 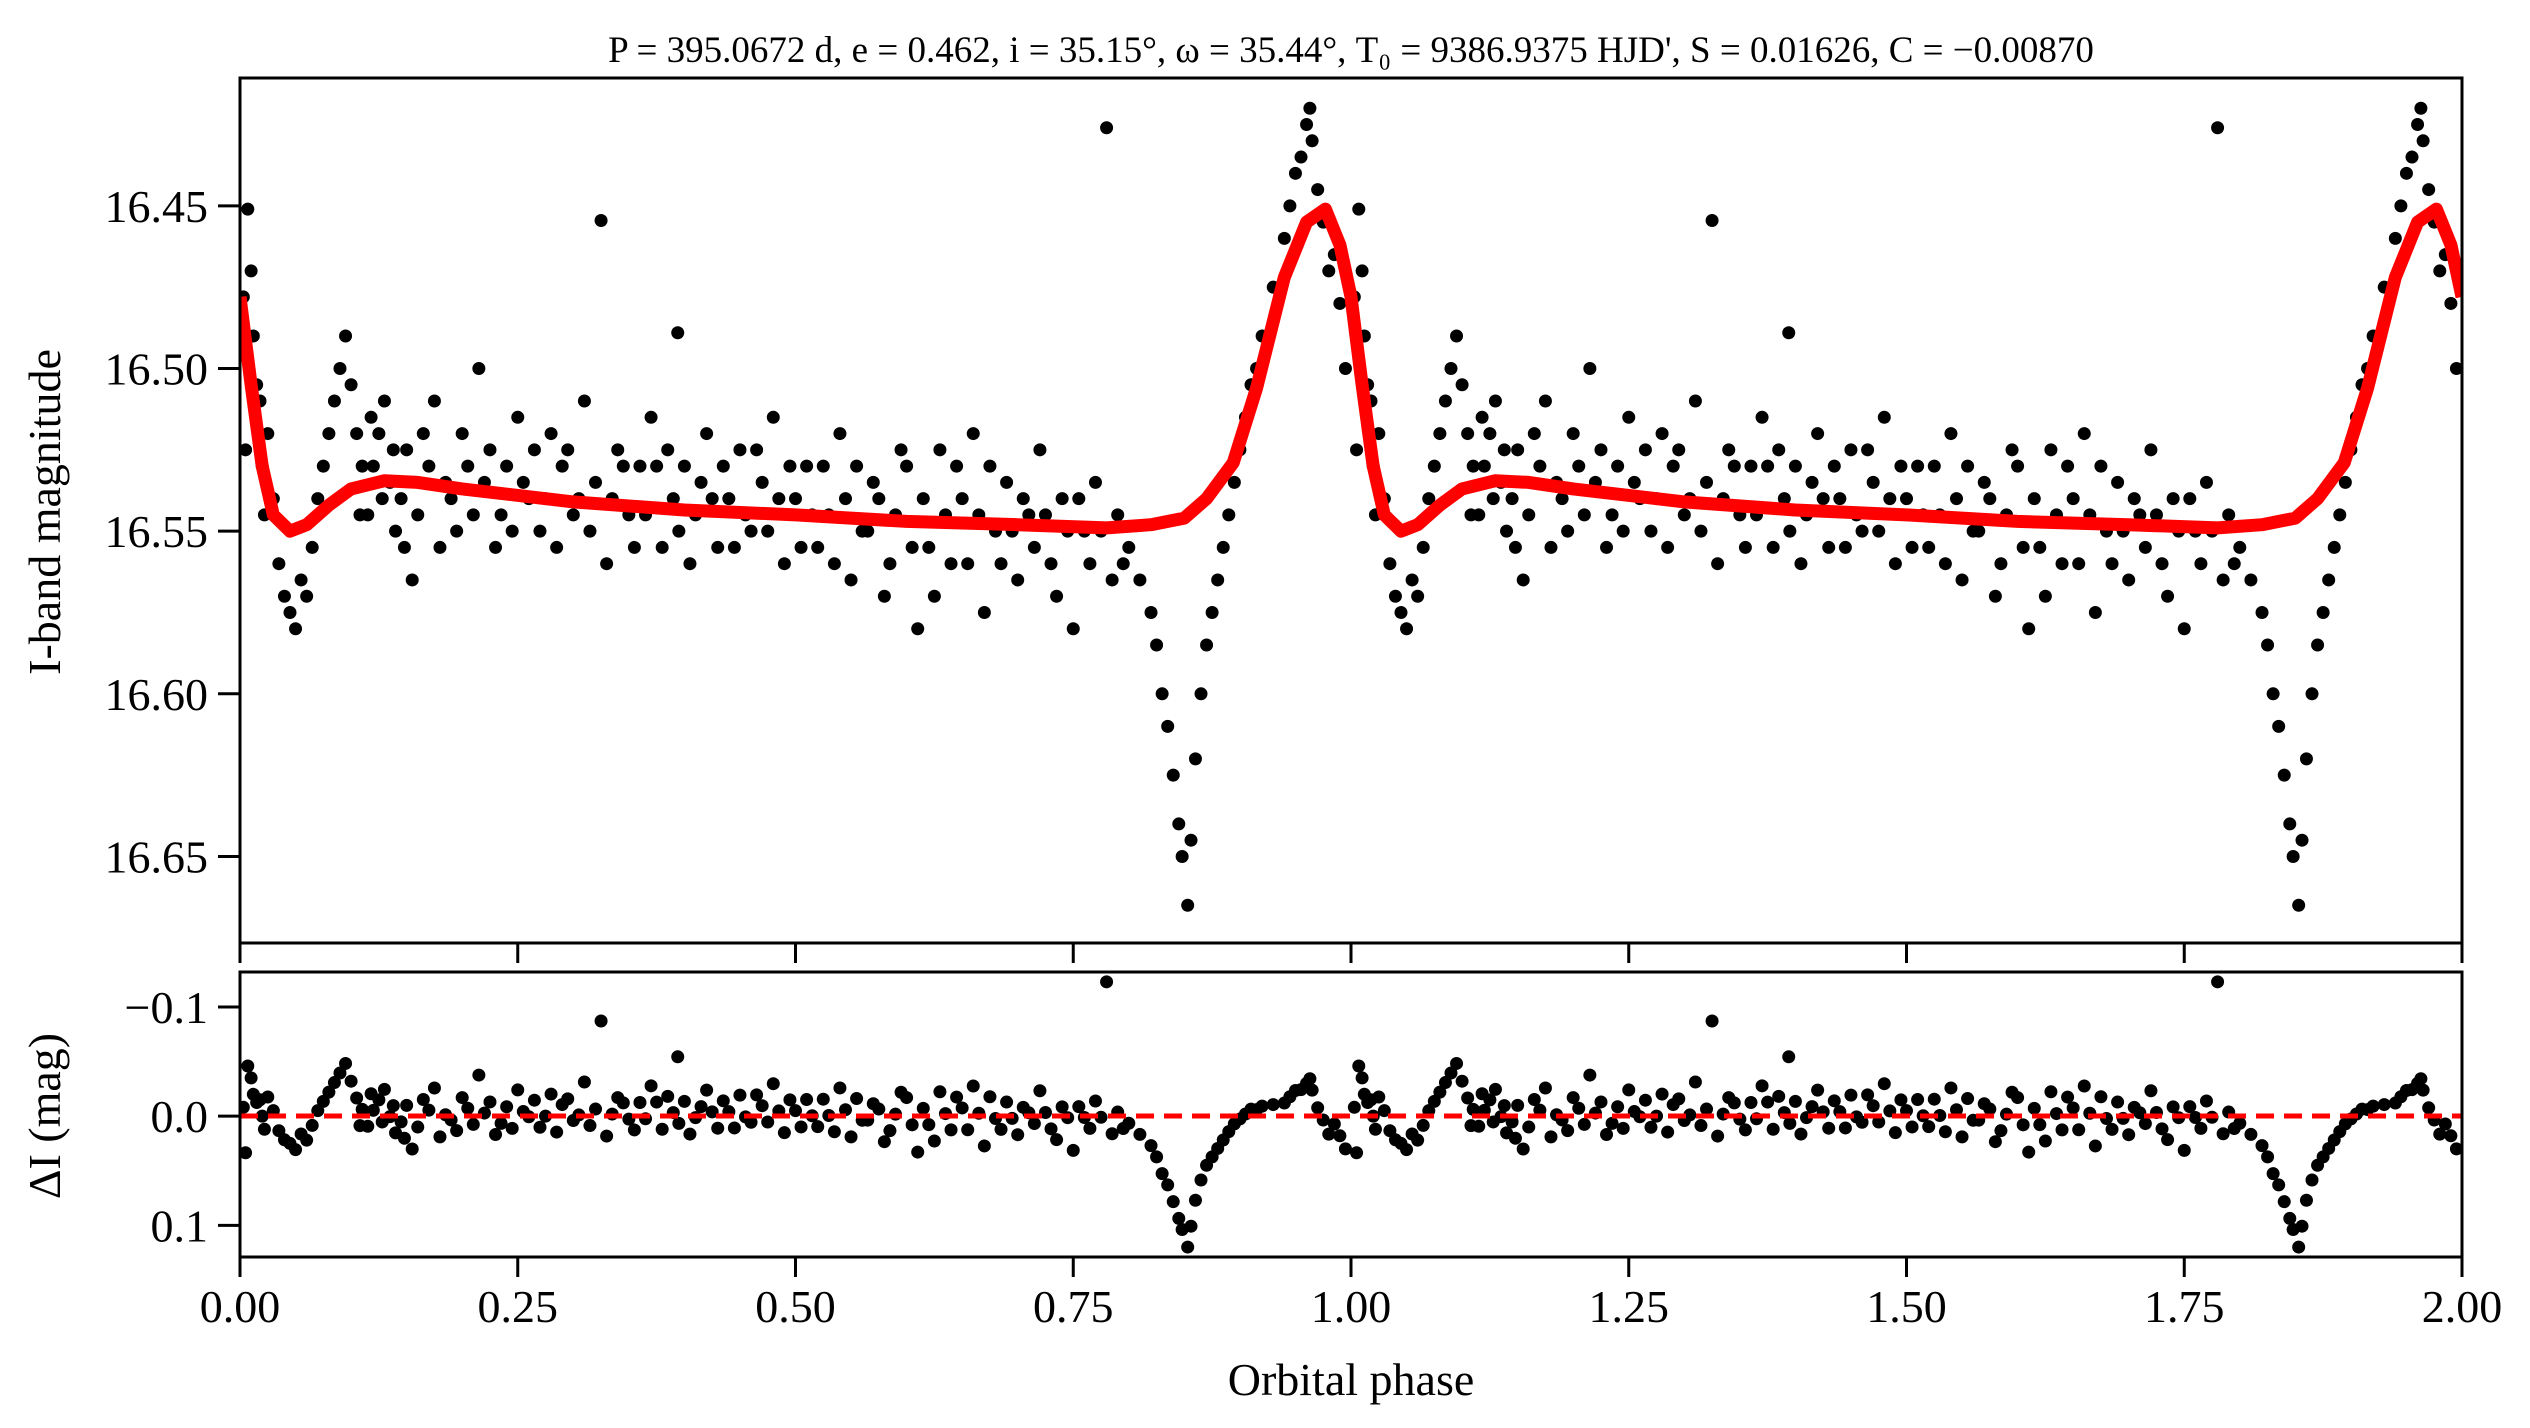 I want to click on x-tick-label: 0.75, so click(x=1073, y=1306).